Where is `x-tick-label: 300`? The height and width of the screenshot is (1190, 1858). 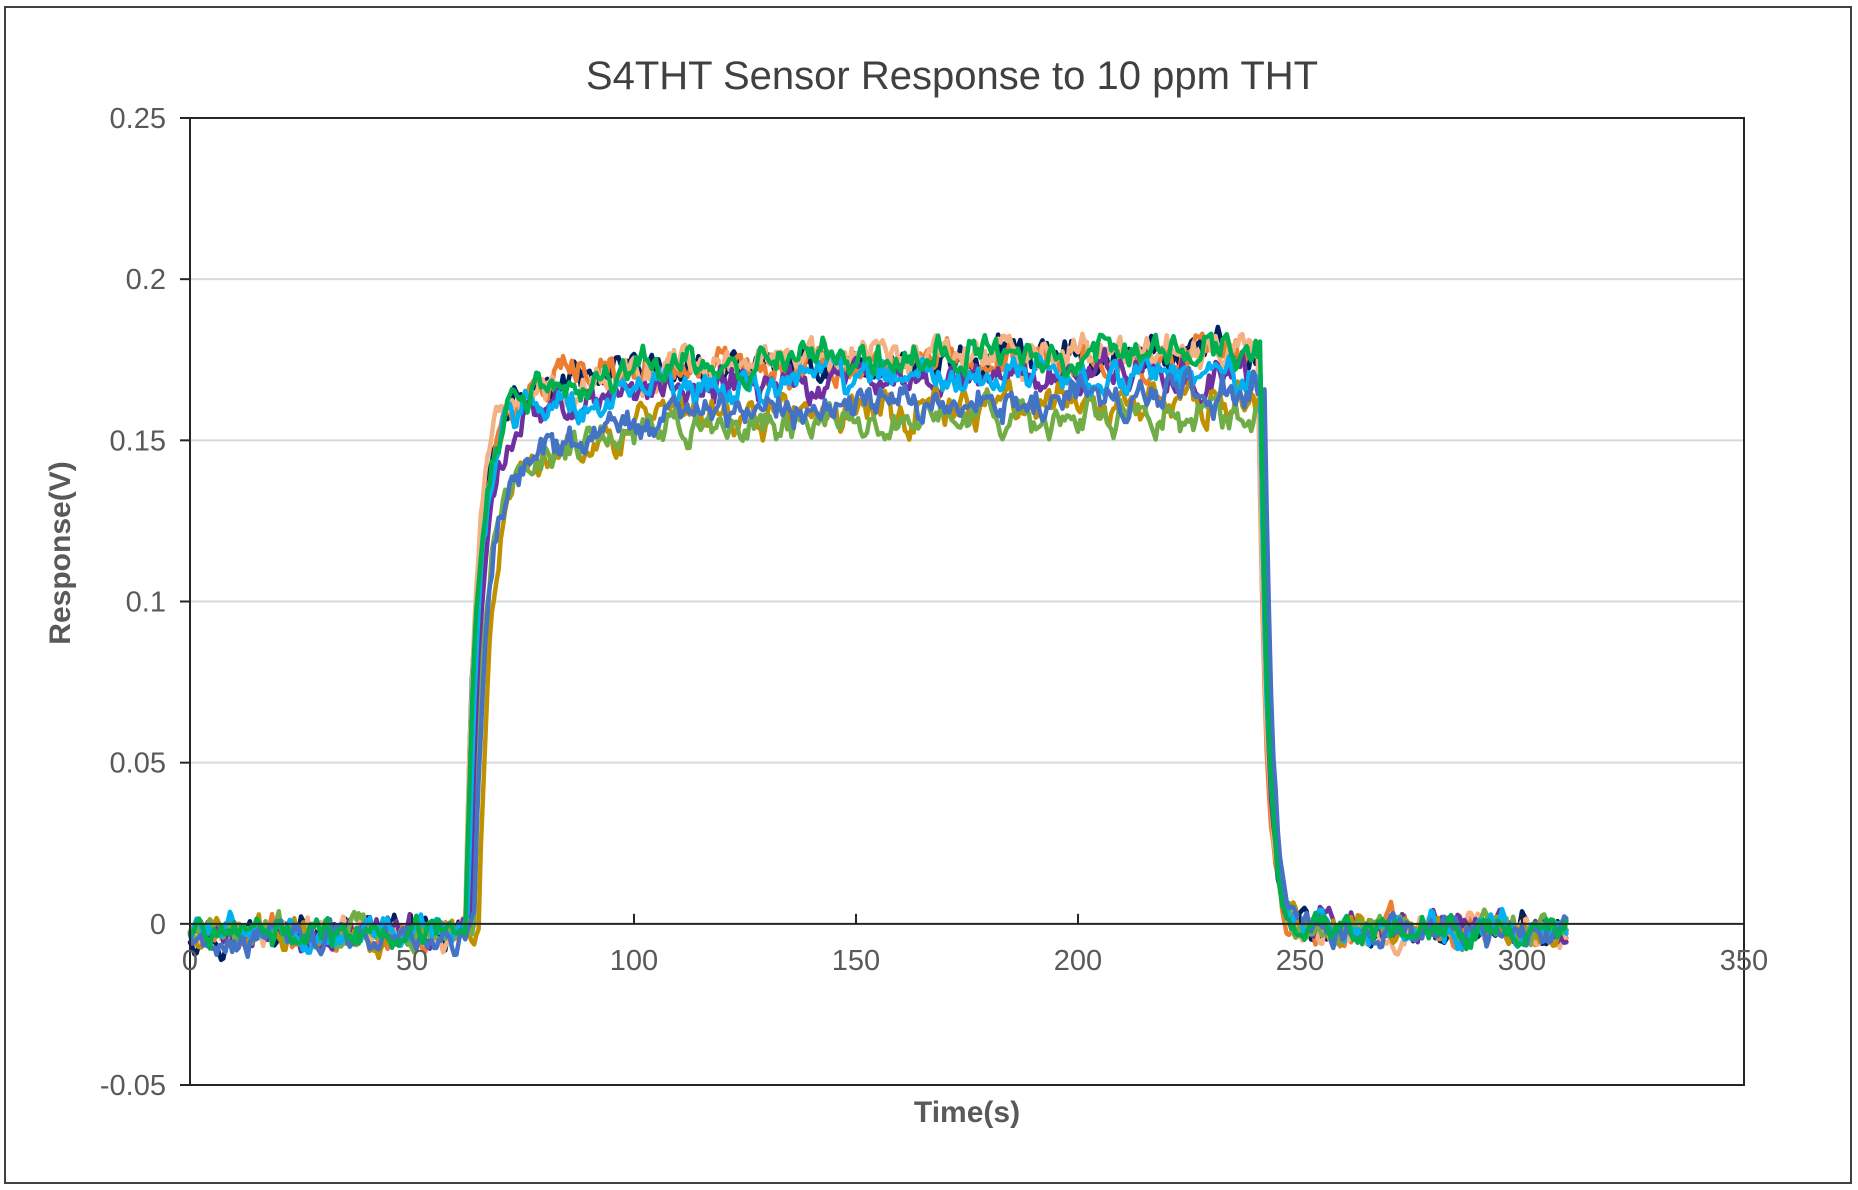 x-tick-label: 300 is located at coordinates (1522, 961).